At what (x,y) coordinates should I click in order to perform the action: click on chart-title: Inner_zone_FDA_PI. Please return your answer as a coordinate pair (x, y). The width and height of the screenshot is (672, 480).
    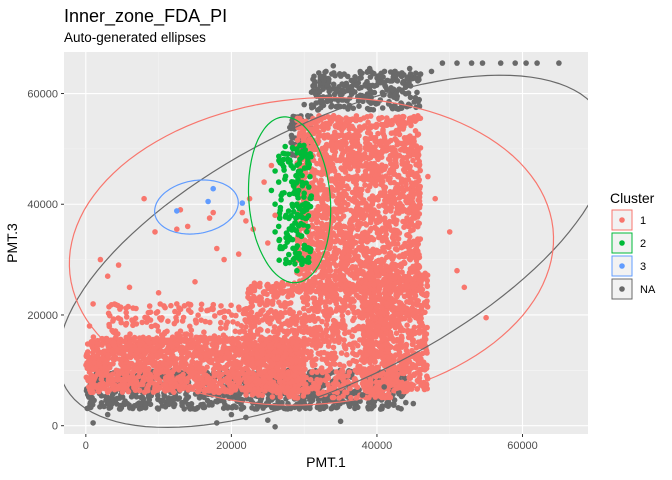
    Looking at the image, I should click on (145, 16).